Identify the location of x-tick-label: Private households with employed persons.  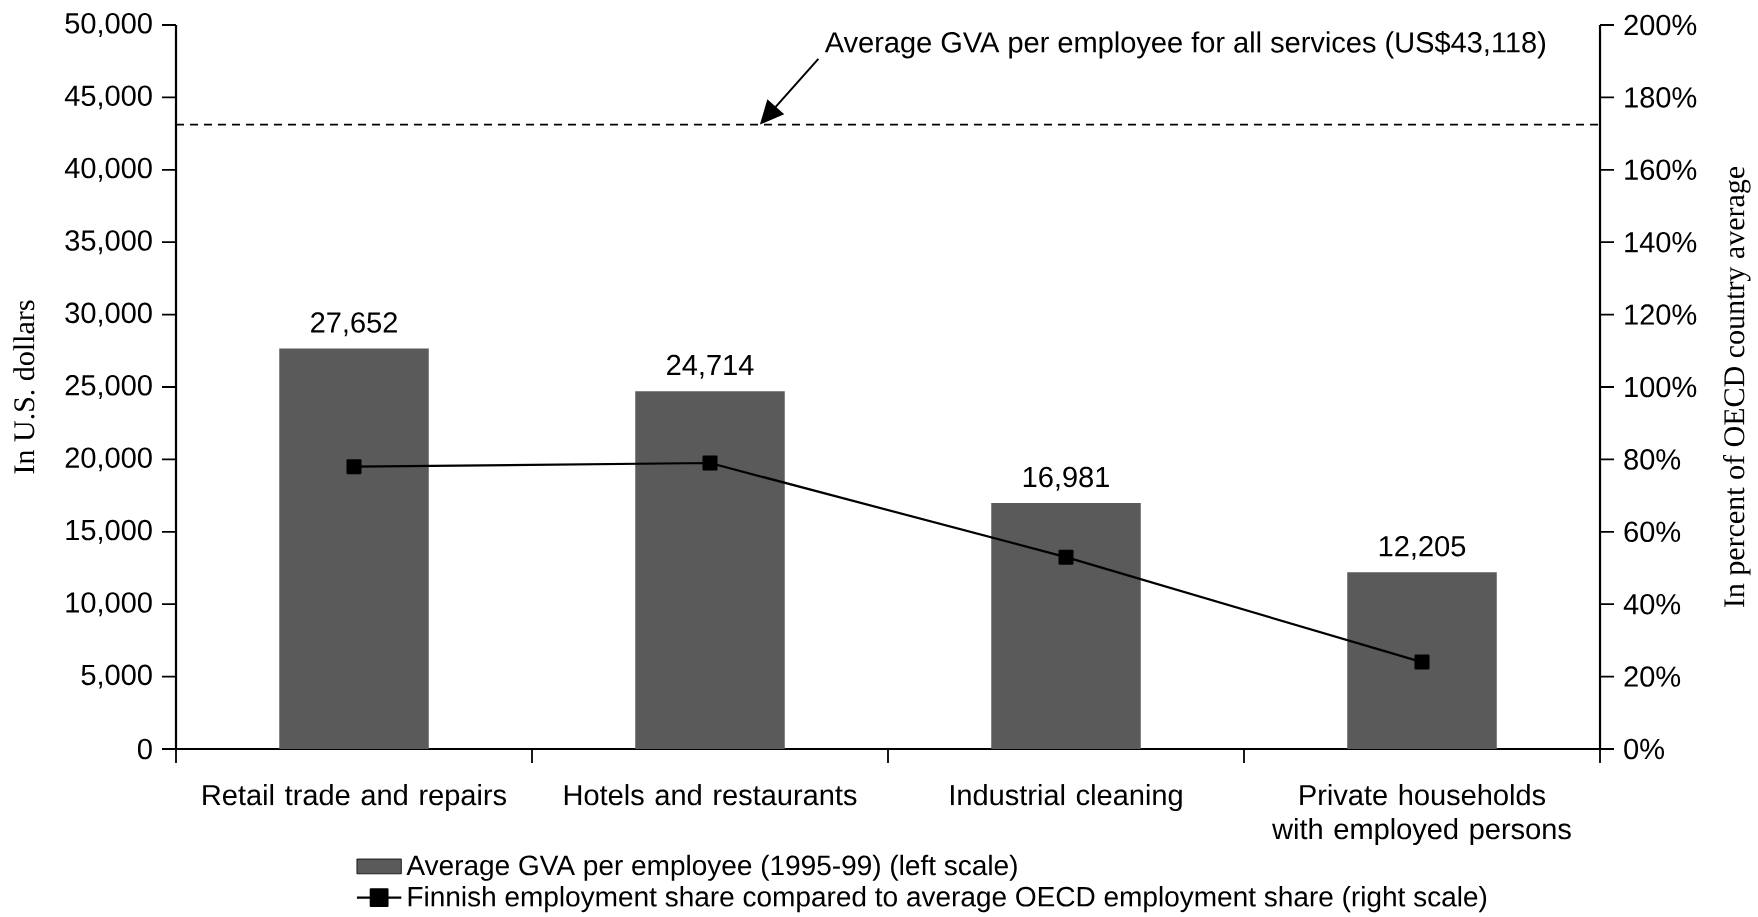
(1421, 815).